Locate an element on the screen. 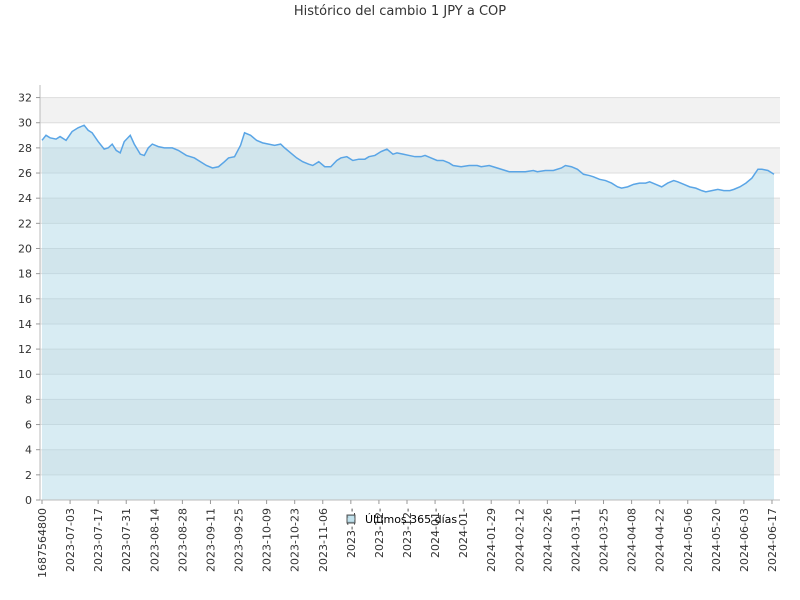 This screenshot has width=800, height=600. y-tick-label: 32 is located at coordinates (25, 98).